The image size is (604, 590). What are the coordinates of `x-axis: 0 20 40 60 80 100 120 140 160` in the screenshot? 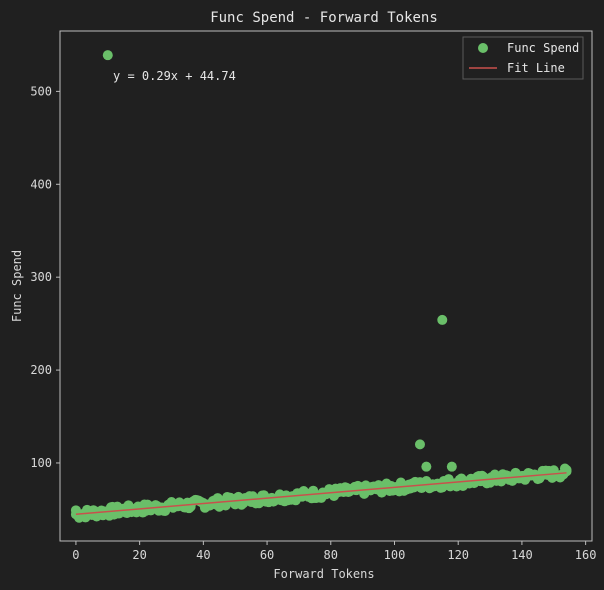 It's located at (334, 551).